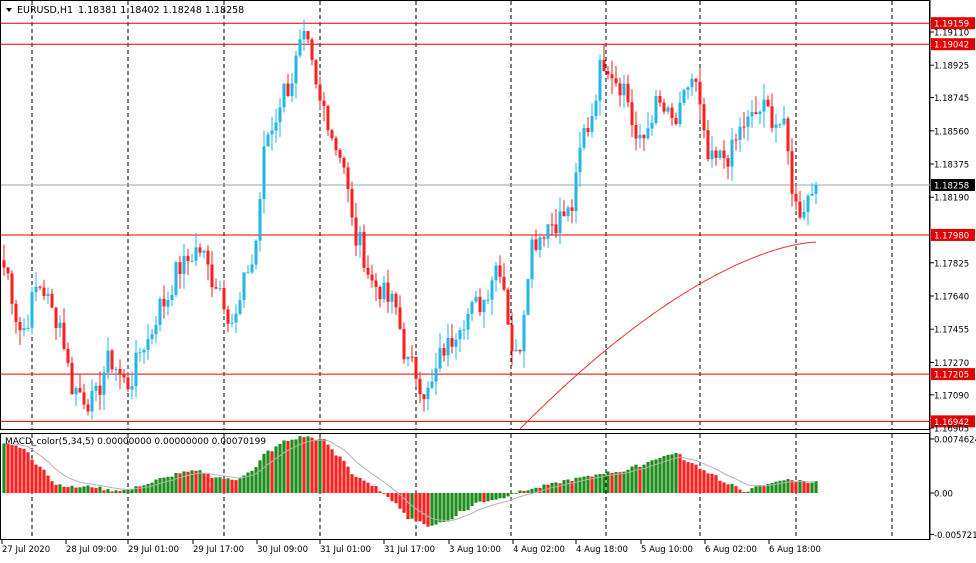 The height and width of the screenshot is (563, 976). I want to click on x-tick-label: 29 Jul 17:00, so click(218, 550).